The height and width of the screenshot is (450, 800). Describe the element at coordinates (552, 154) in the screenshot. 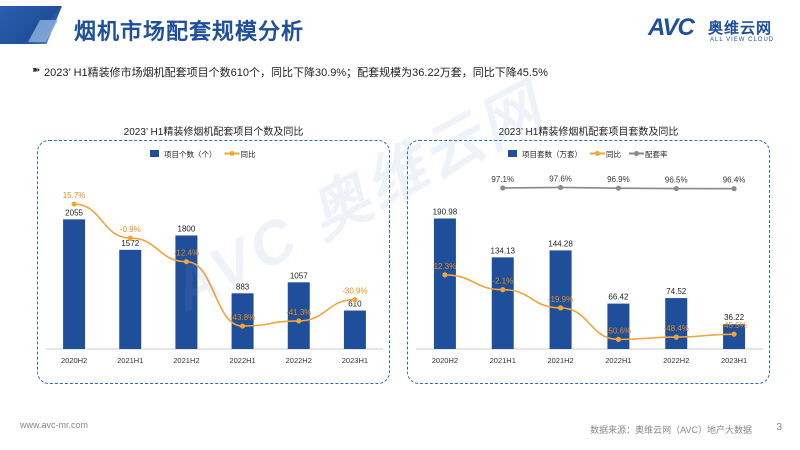

I see `legend-label: 项目套数（万套）` at that location.